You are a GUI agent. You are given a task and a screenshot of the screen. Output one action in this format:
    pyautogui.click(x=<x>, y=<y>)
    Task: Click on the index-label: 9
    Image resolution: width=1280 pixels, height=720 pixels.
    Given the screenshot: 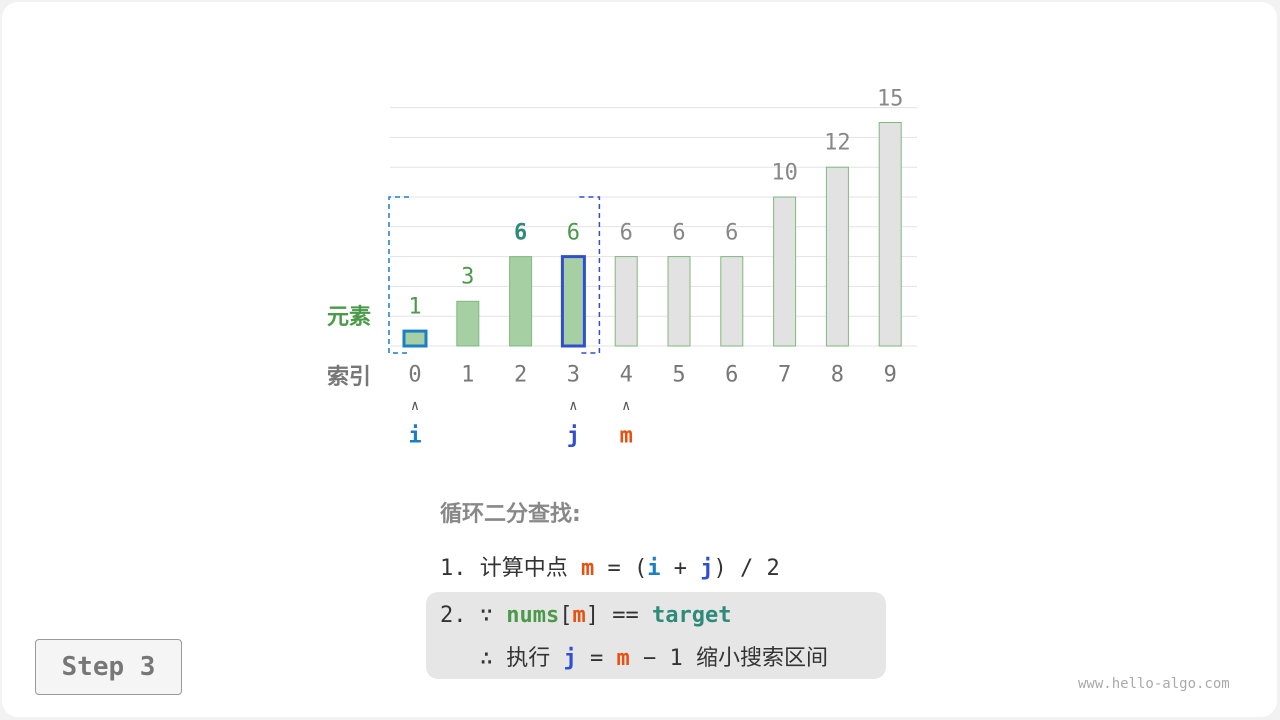 What is the action you would take?
    pyautogui.click(x=890, y=375)
    